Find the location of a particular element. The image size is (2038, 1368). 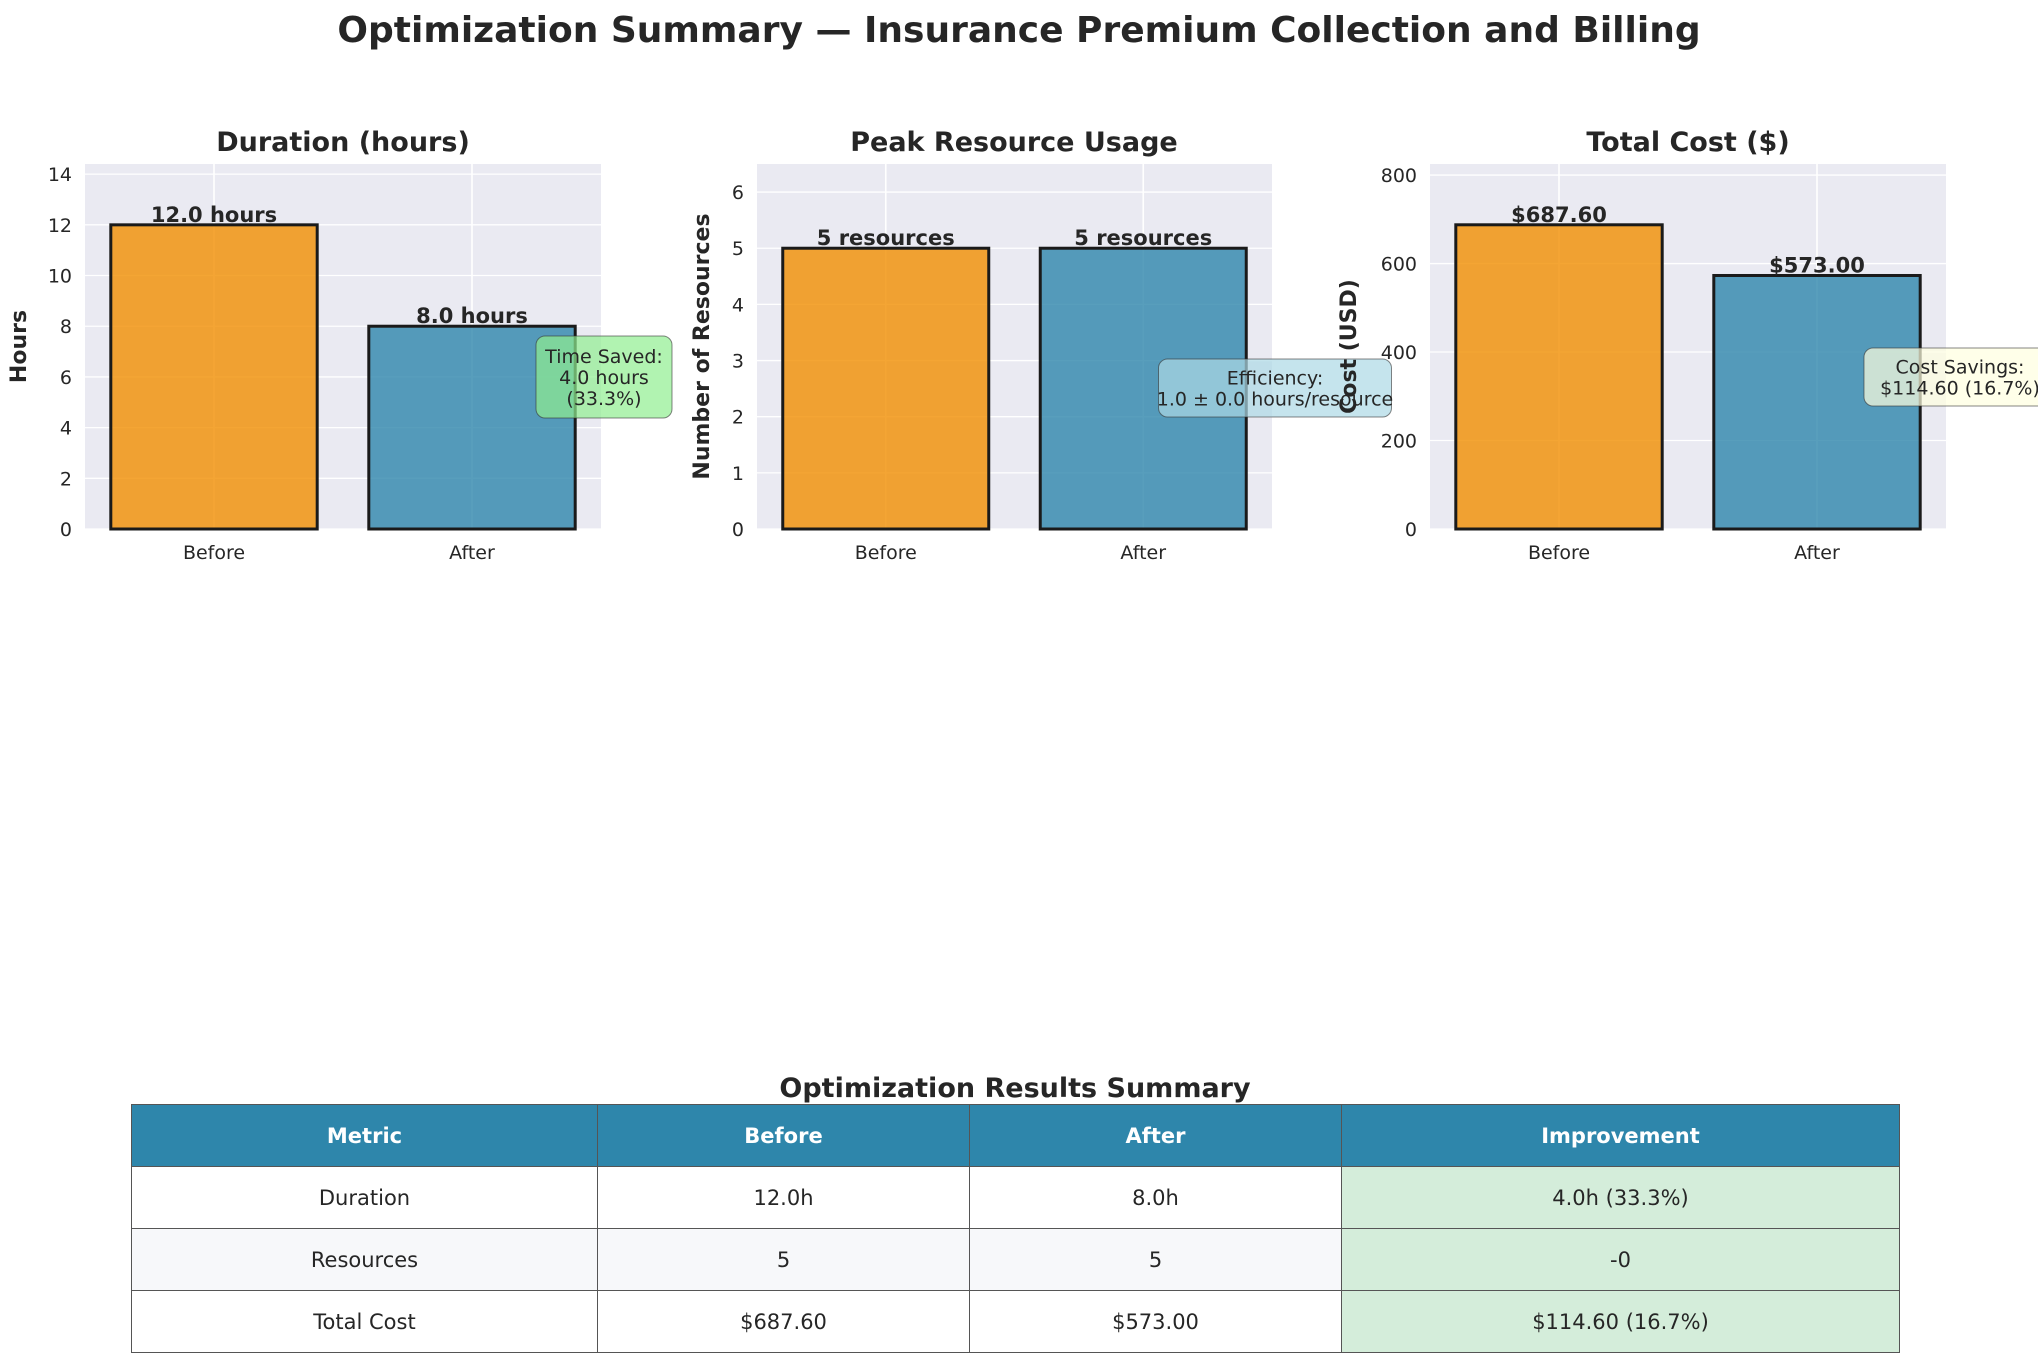

cell-after: 5 is located at coordinates (1155, 1259).